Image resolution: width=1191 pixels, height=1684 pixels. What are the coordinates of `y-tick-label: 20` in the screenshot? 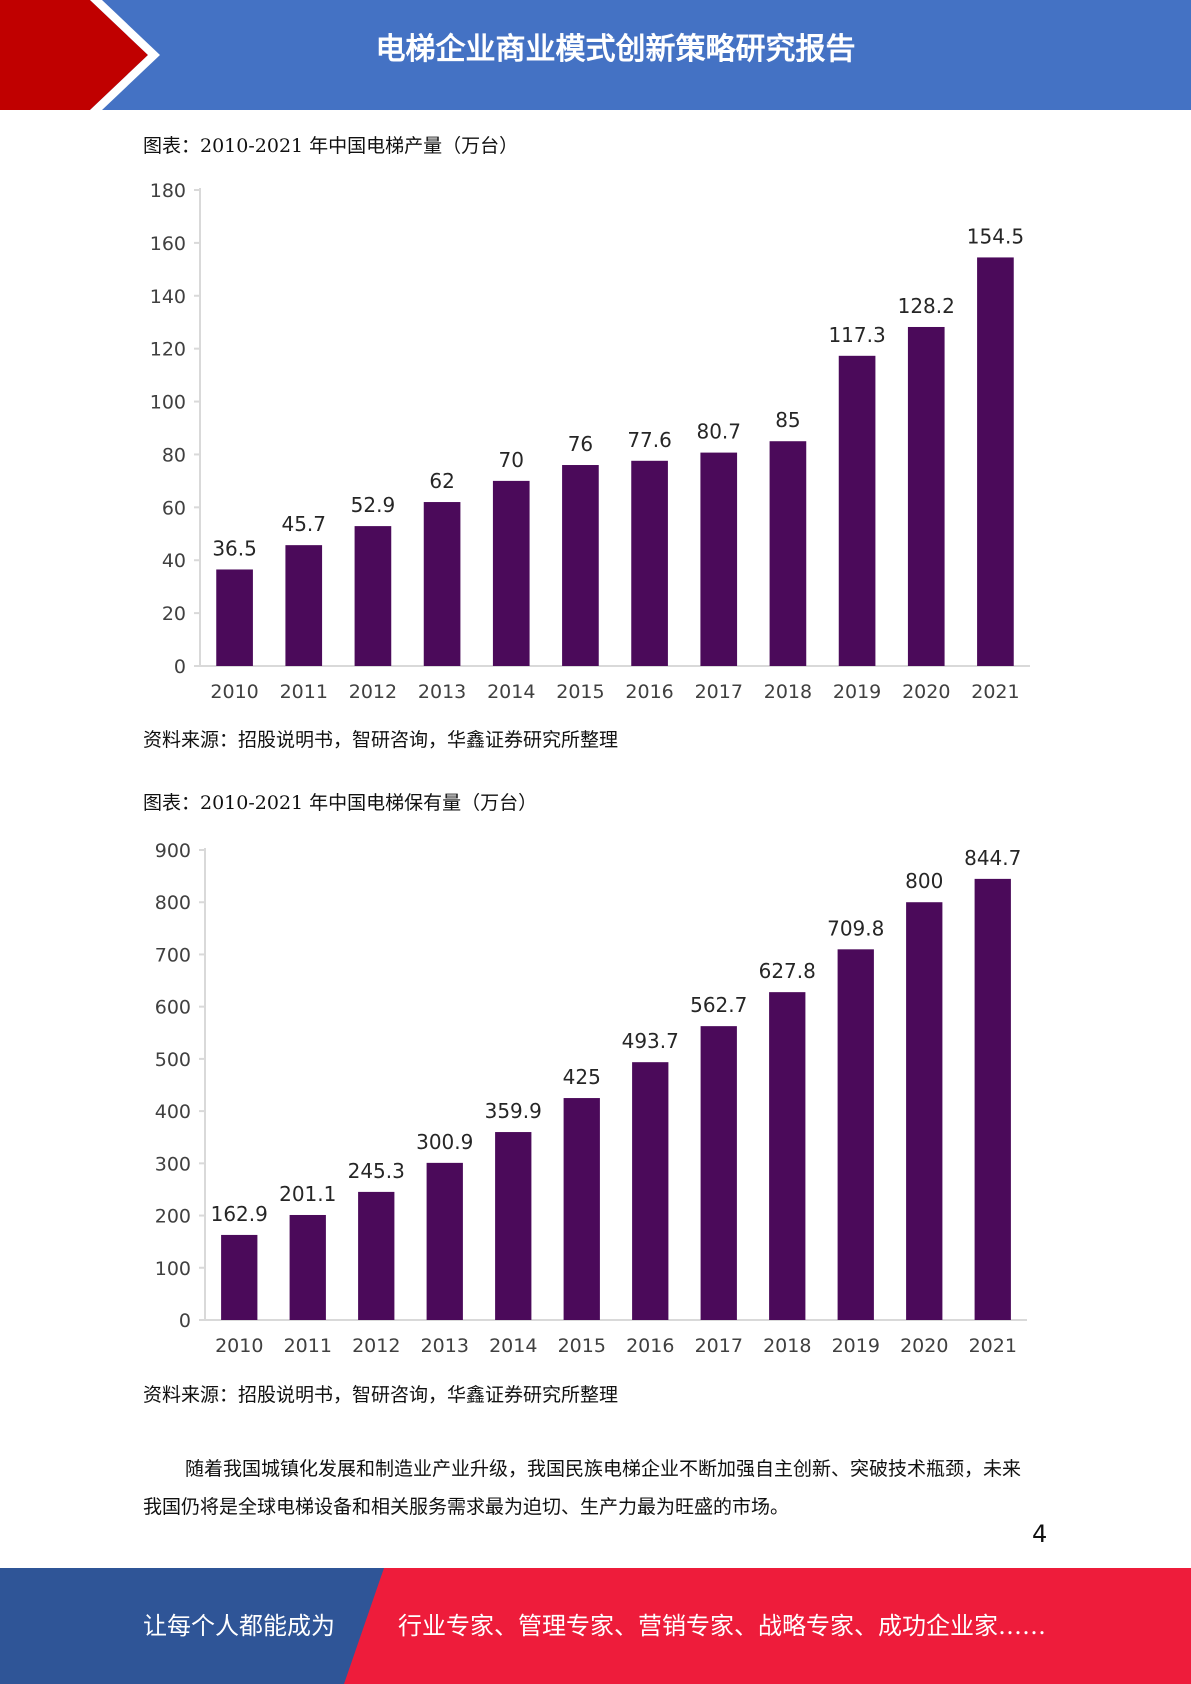 It's located at (174, 614).